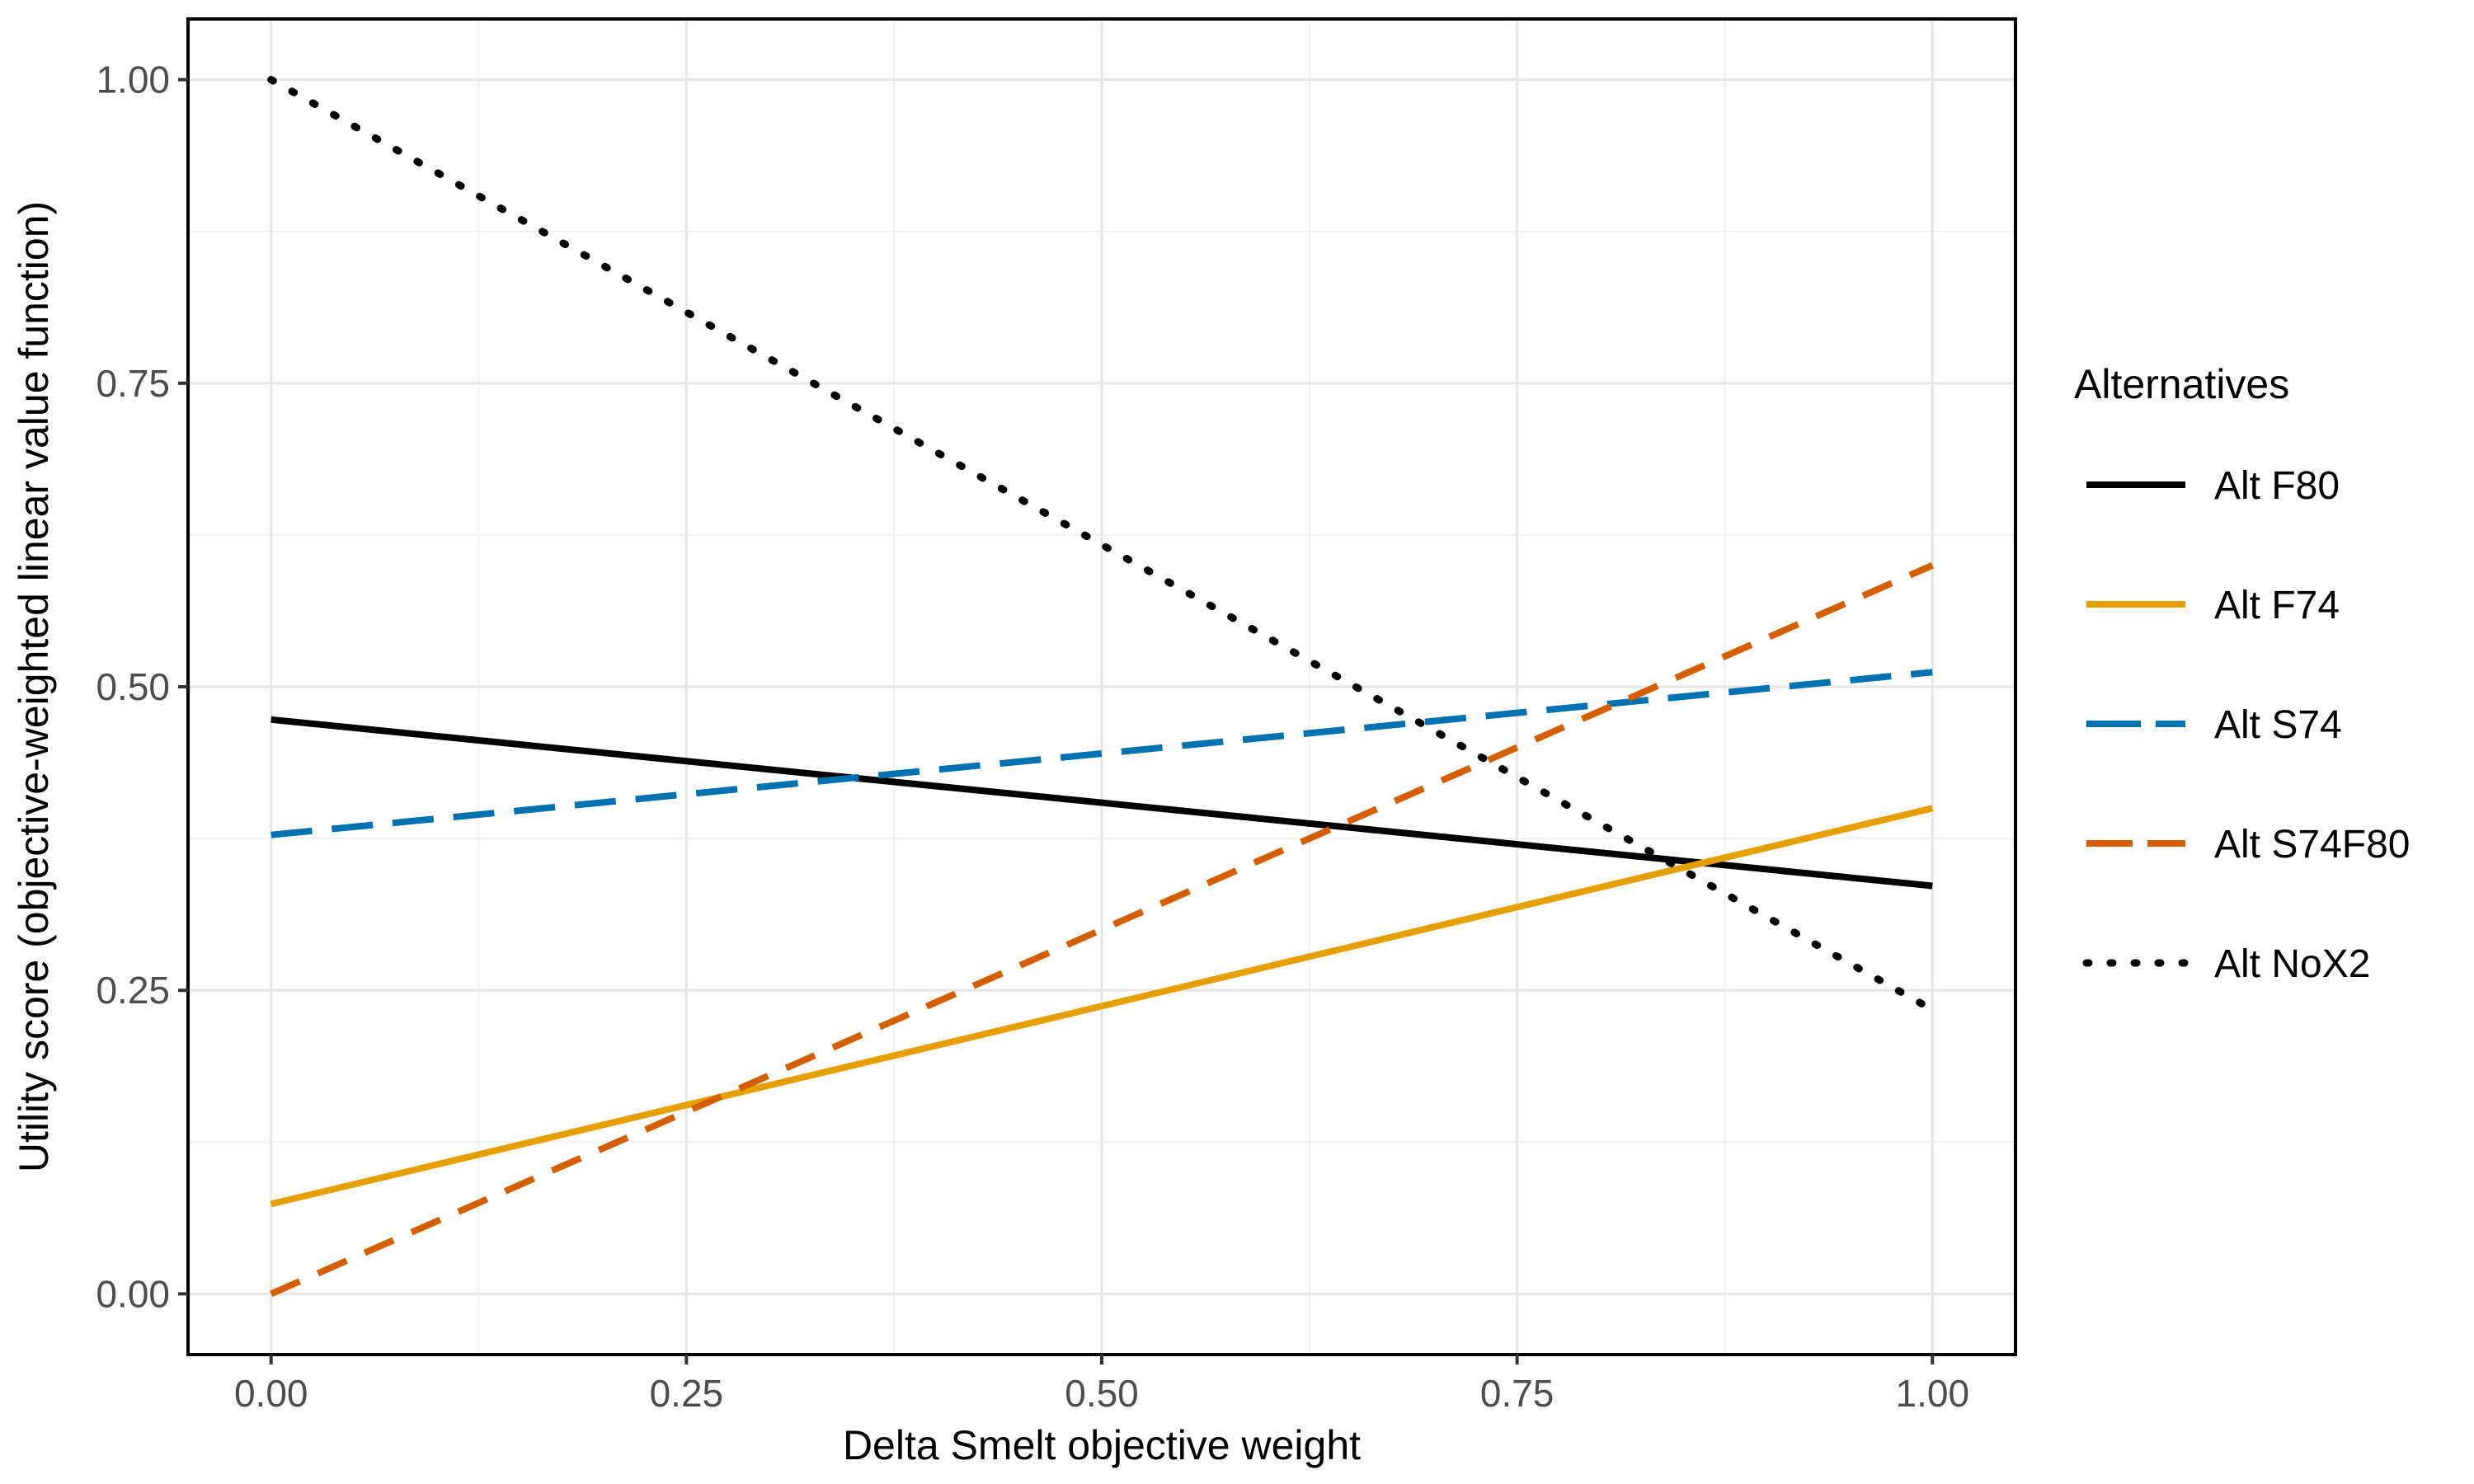 The width and height of the screenshot is (2474, 1484). What do you see at coordinates (271, 1393) in the screenshot?
I see `x-tick-label: 0.00` at bounding box center [271, 1393].